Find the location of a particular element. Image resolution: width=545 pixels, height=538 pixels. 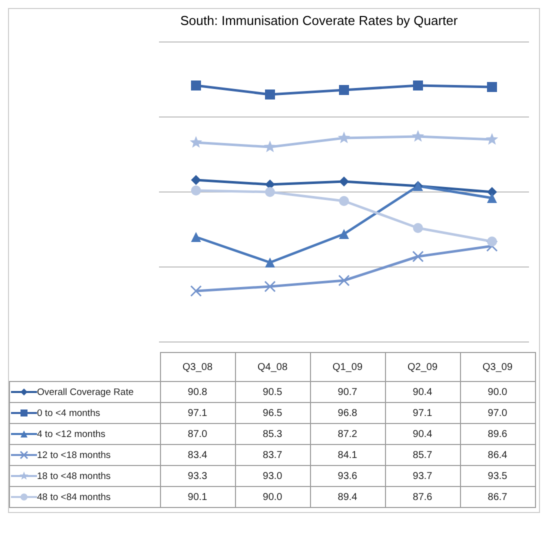

data-label: 93.7 is located at coordinates (422, 476).